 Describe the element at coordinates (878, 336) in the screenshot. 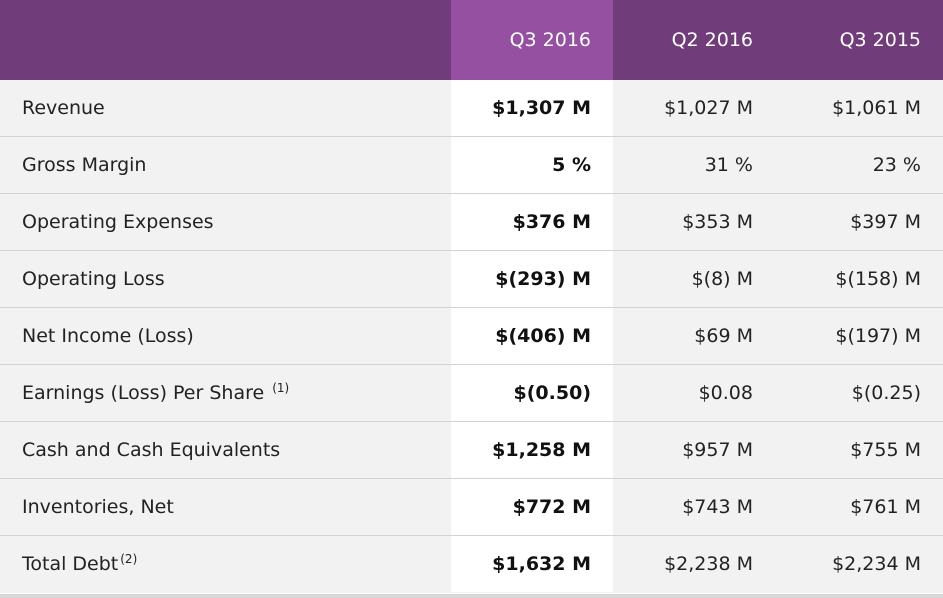

I see `cell-q3-2015: $(197) M` at that location.